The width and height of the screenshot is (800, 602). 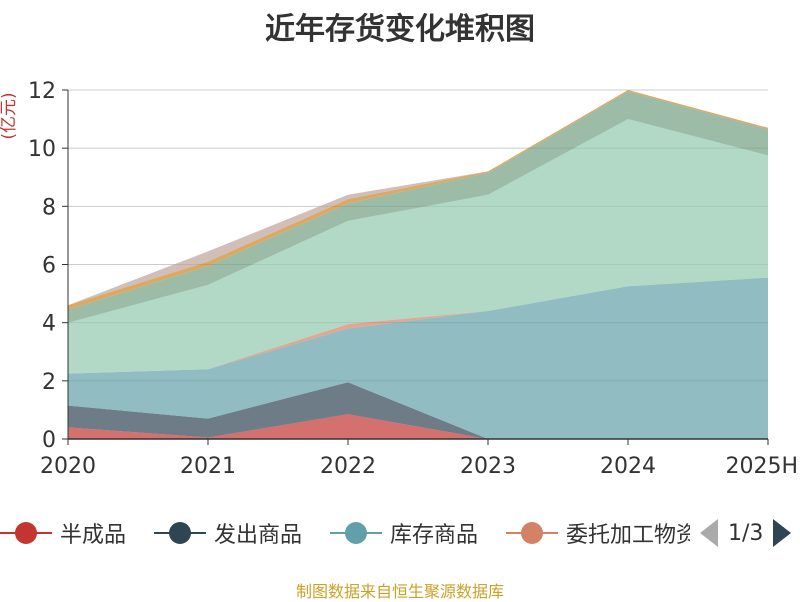 I want to click on legend-label: 库存商品, so click(x=434, y=535).